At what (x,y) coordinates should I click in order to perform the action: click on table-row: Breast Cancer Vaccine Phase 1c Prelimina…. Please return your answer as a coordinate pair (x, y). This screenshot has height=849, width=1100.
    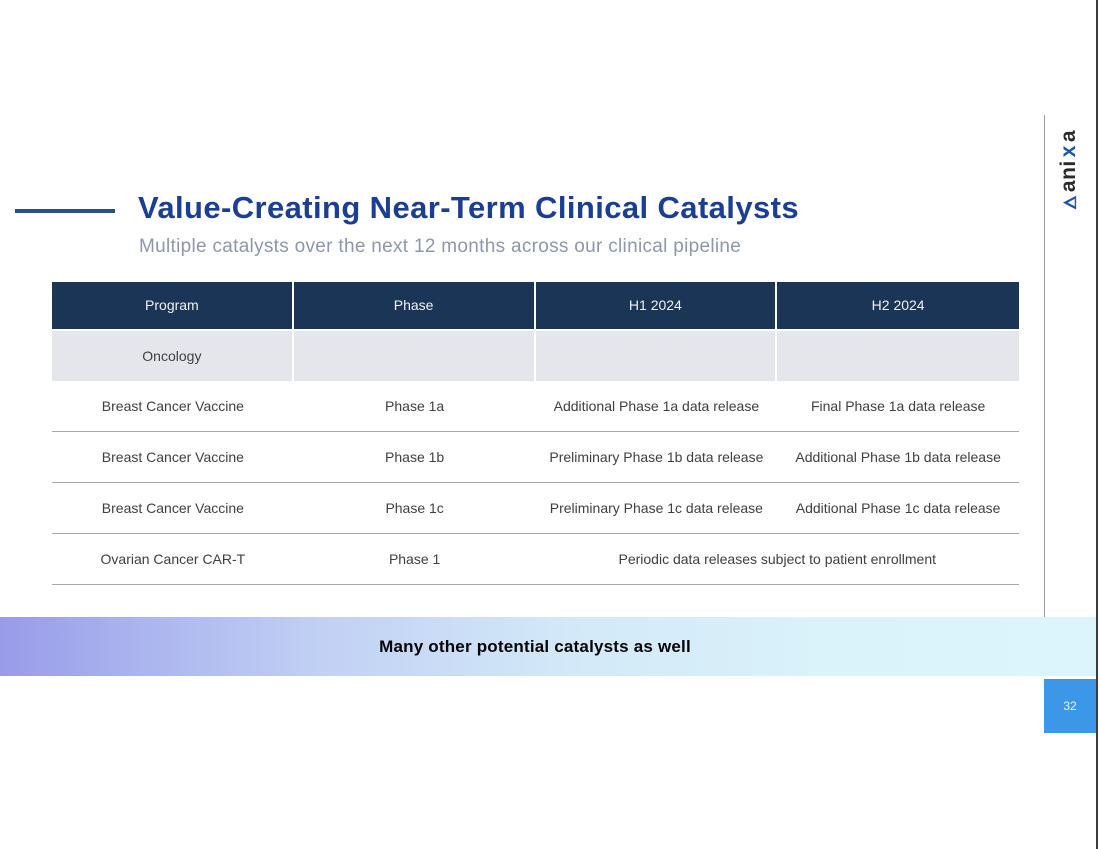
    Looking at the image, I should click on (535, 508).